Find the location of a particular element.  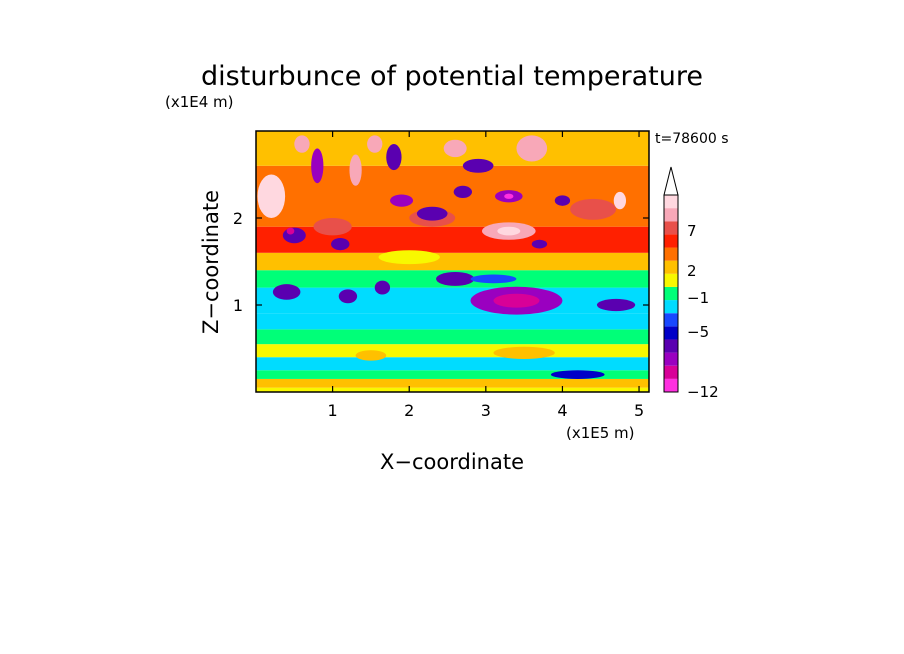

x-tick-label-2: 3 is located at coordinates (486, 410).